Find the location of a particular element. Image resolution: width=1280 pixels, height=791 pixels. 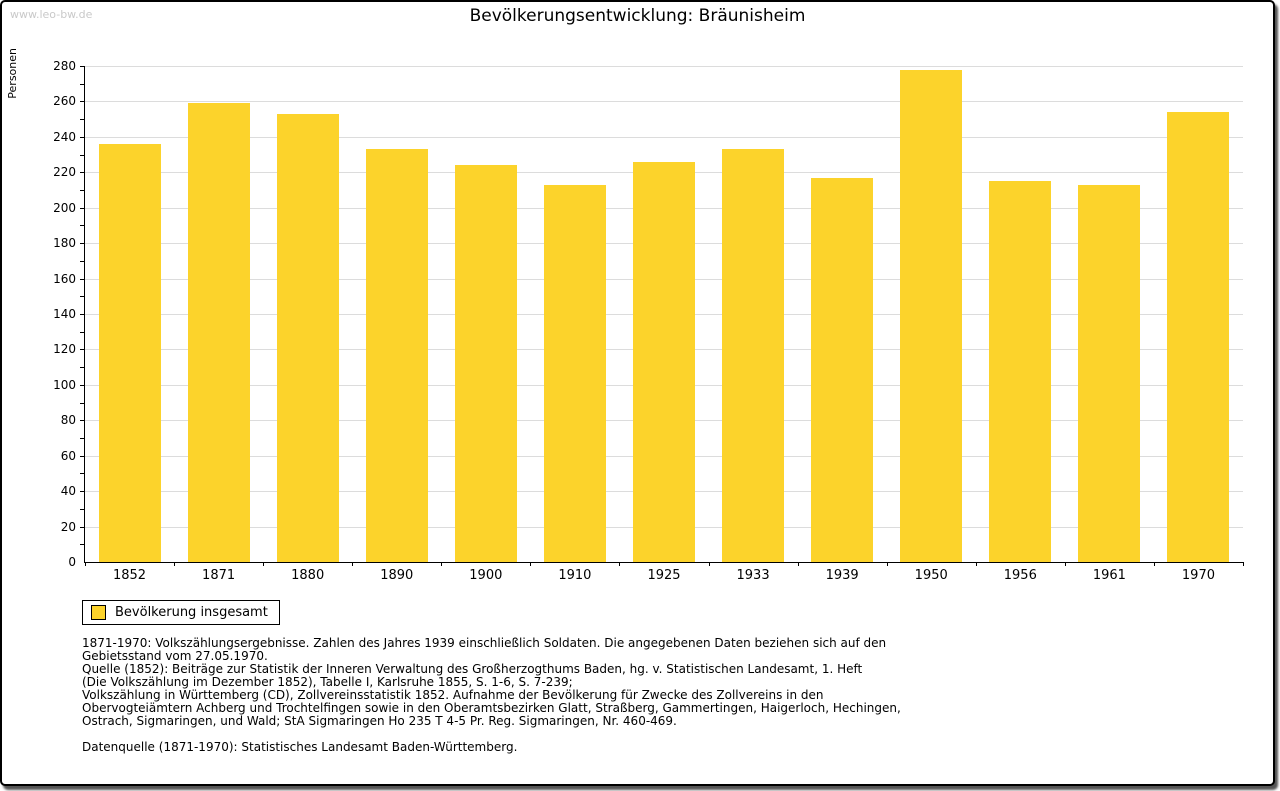

bar-1961 is located at coordinates (1109, 373).